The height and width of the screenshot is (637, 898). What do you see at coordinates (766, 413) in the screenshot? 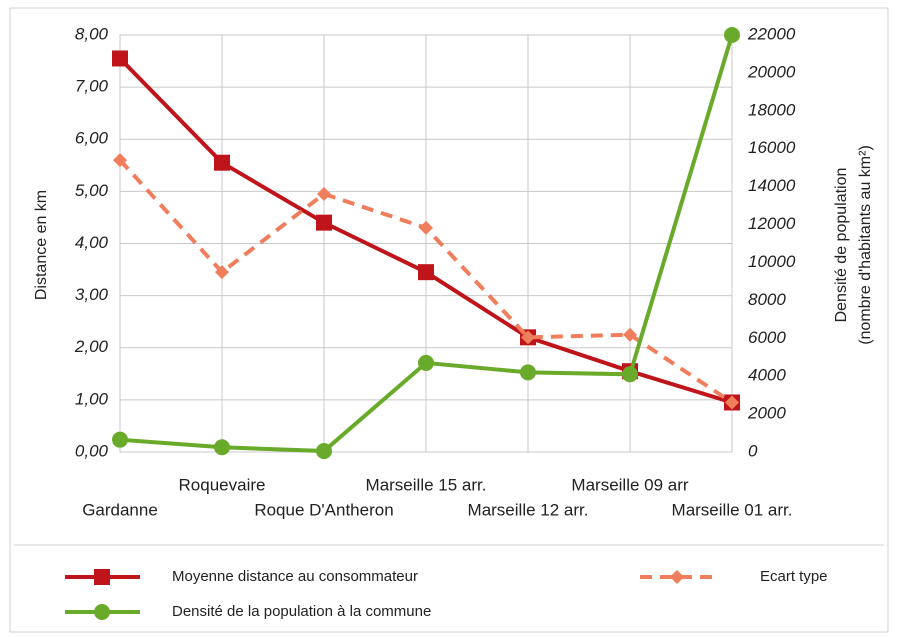
I see `y2-tick-label: 2000` at bounding box center [766, 413].